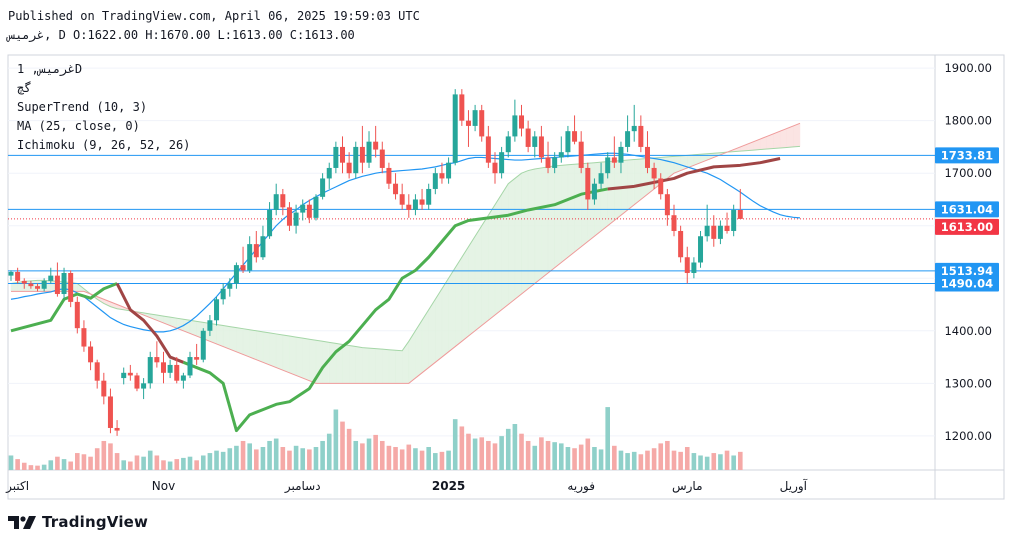 The width and height of the screenshot is (1012, 541). I want to click on legend-symbol: غرمیس, 1D, so click(50, 69).